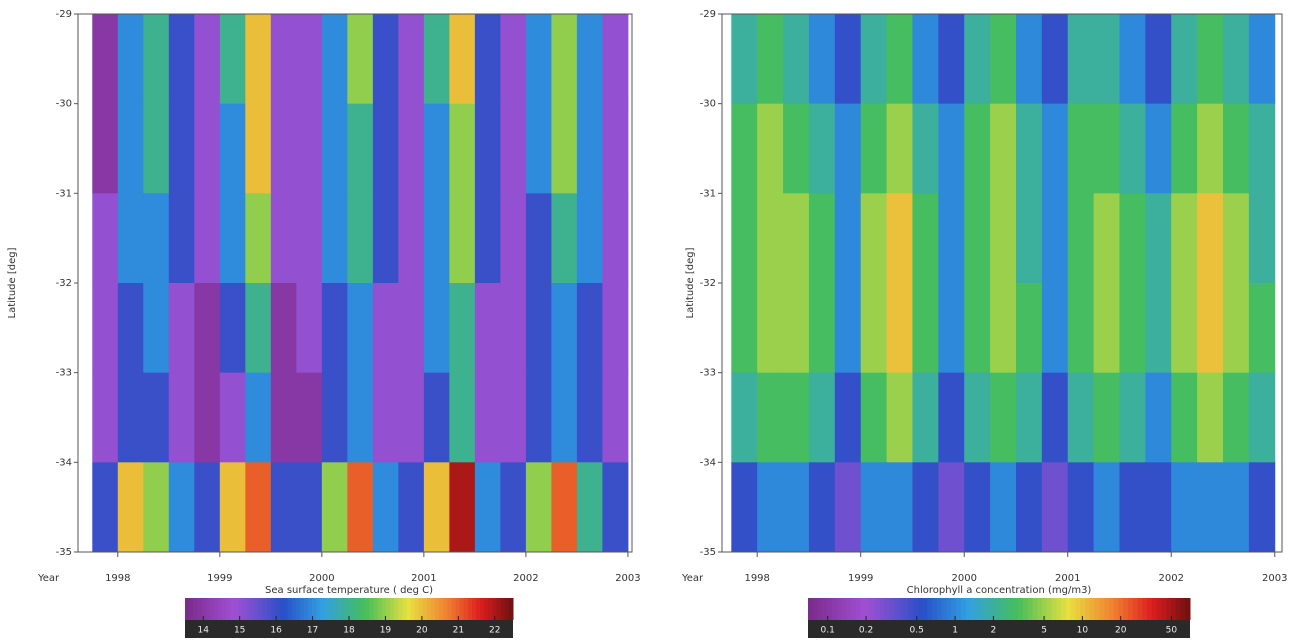 The image size is (1290, 640). What do you see at coordinates (312, 631) in the screenshot?
I see `colorbar-tick-label: 17` at bounding box center [312, 631].